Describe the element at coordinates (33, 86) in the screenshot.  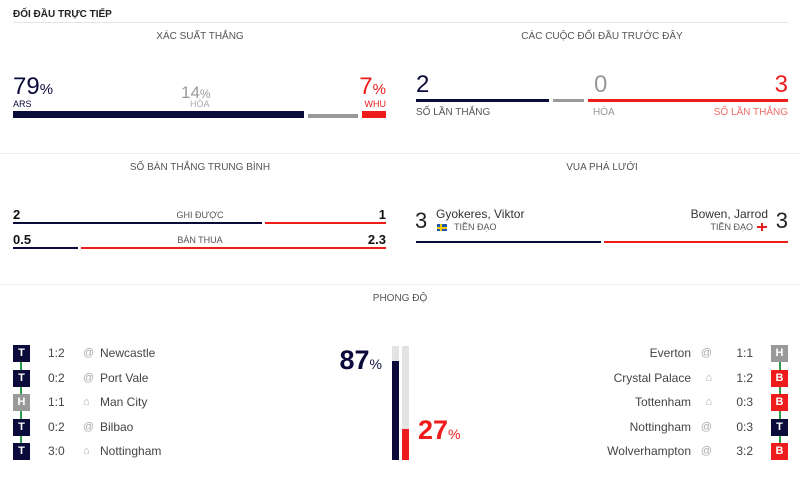
I see `home-win-prob: 79%` at that location.